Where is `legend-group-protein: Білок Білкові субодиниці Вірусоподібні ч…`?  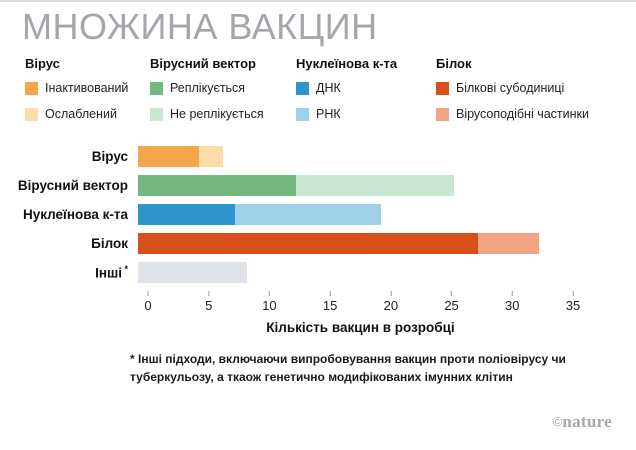 legend-group-protein: Білок Білкові субодиниці Вірусоподібні ч… is located at coordinates (536, 94).